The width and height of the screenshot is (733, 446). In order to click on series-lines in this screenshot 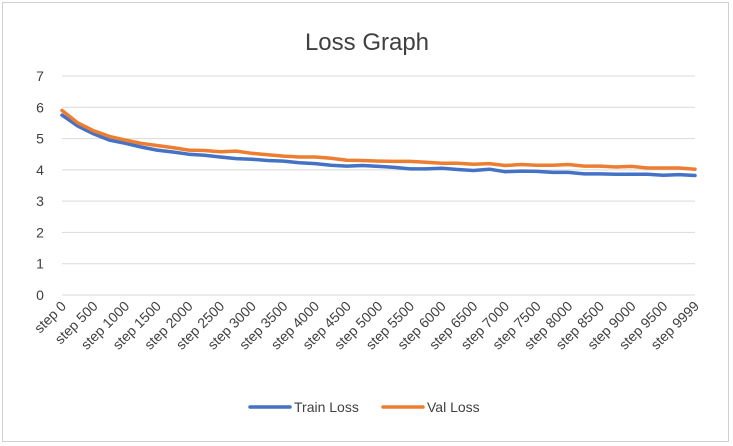, I will do `click(378, 143)`.